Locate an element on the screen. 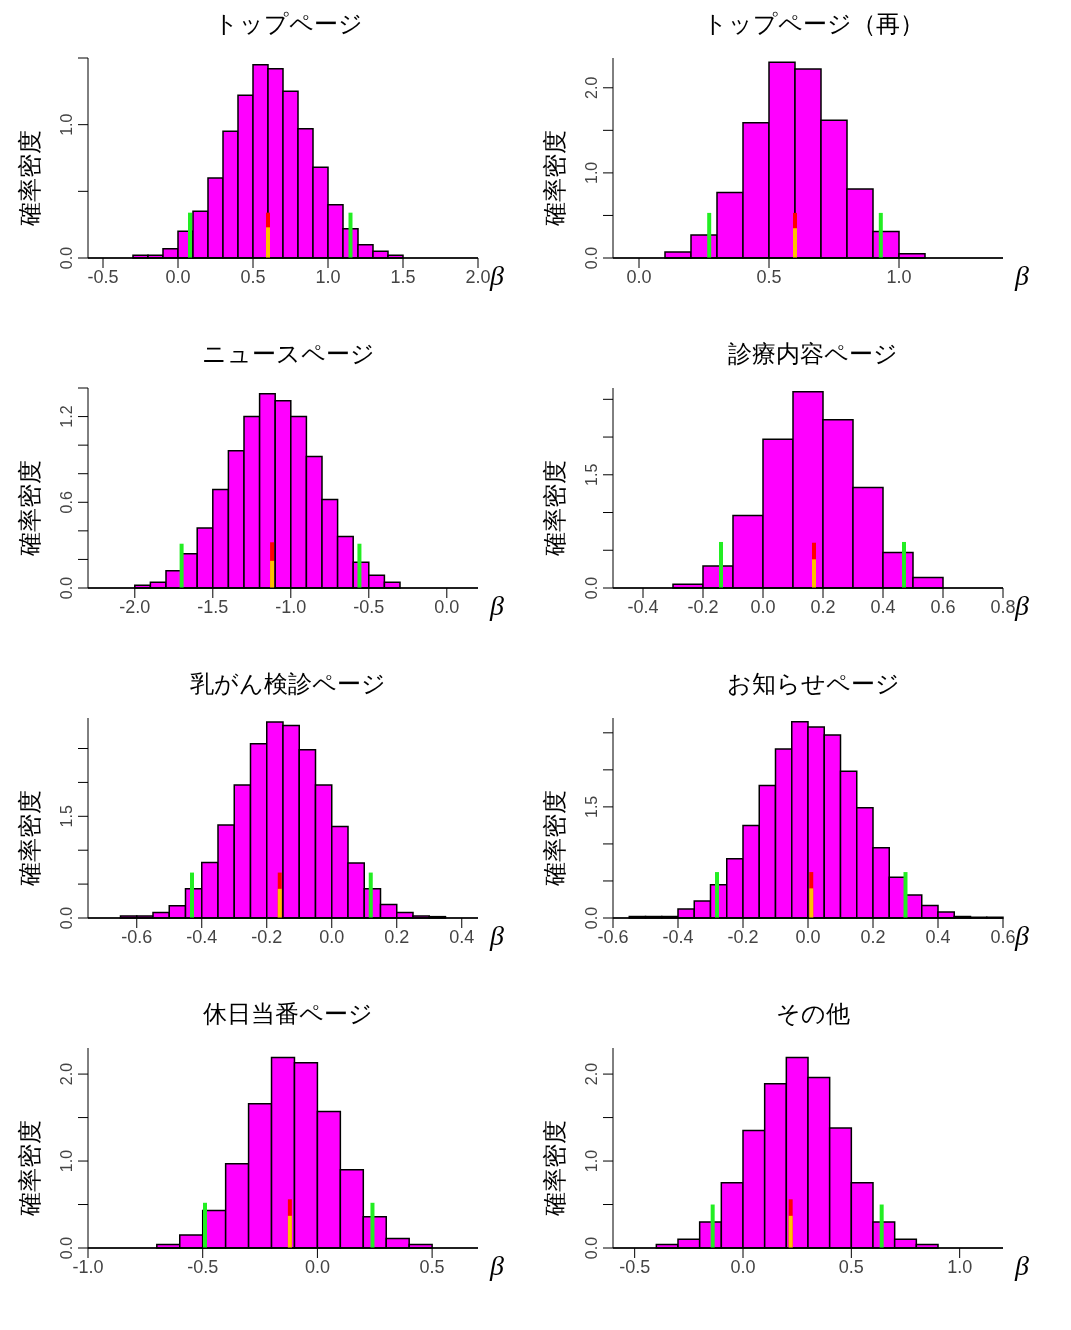 The width and height of the screenshot is (1071, 1330). y-tick-label: 1.2 is located at coordinates (66, 416).